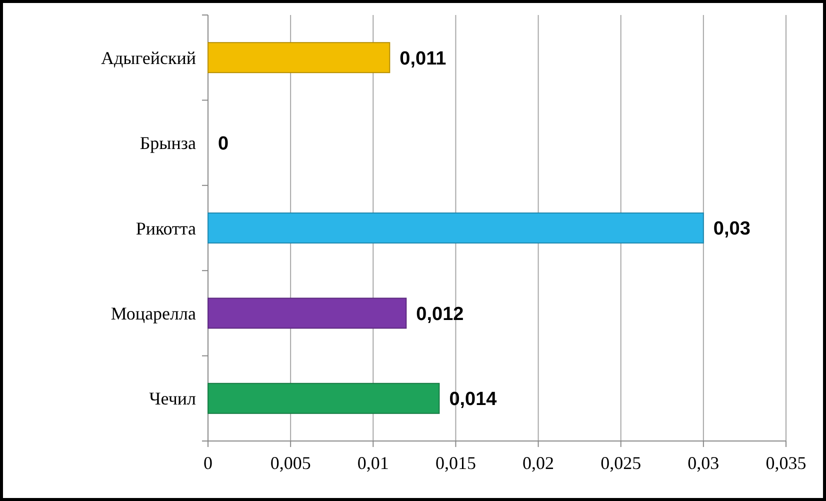 The height and width of the screenshot is (501, 826). I want to click on y-tick-label: Рикотта, so click(166, 228).